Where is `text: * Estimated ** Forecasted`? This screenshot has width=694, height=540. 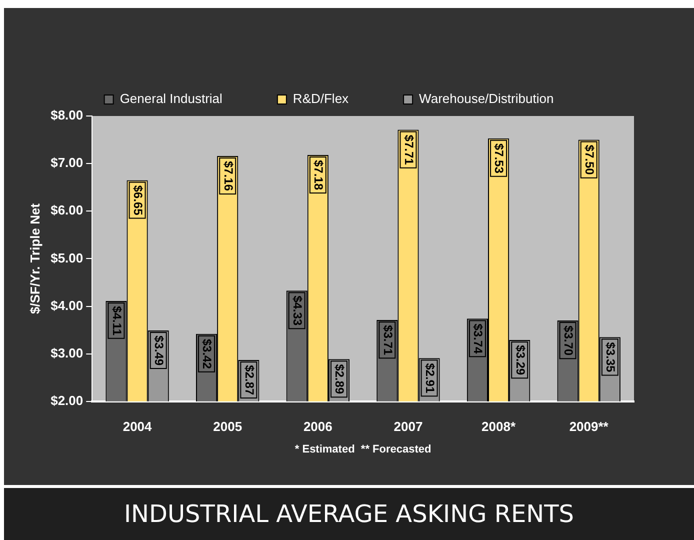 text: * Estimated ** Forecasted is located at coordinates (363, 449).